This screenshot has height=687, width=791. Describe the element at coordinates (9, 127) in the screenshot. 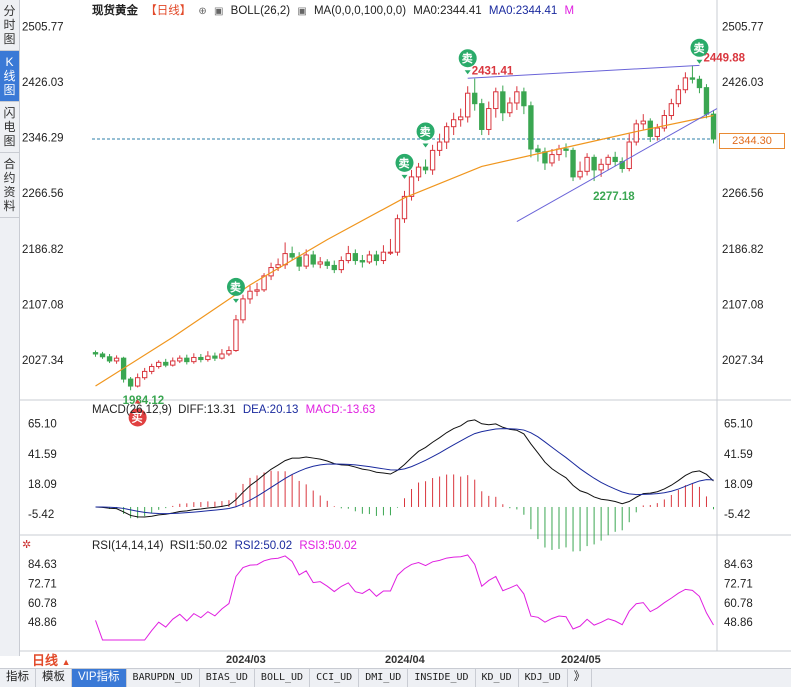

I see `view-tab-2: 闪电图` at that location.